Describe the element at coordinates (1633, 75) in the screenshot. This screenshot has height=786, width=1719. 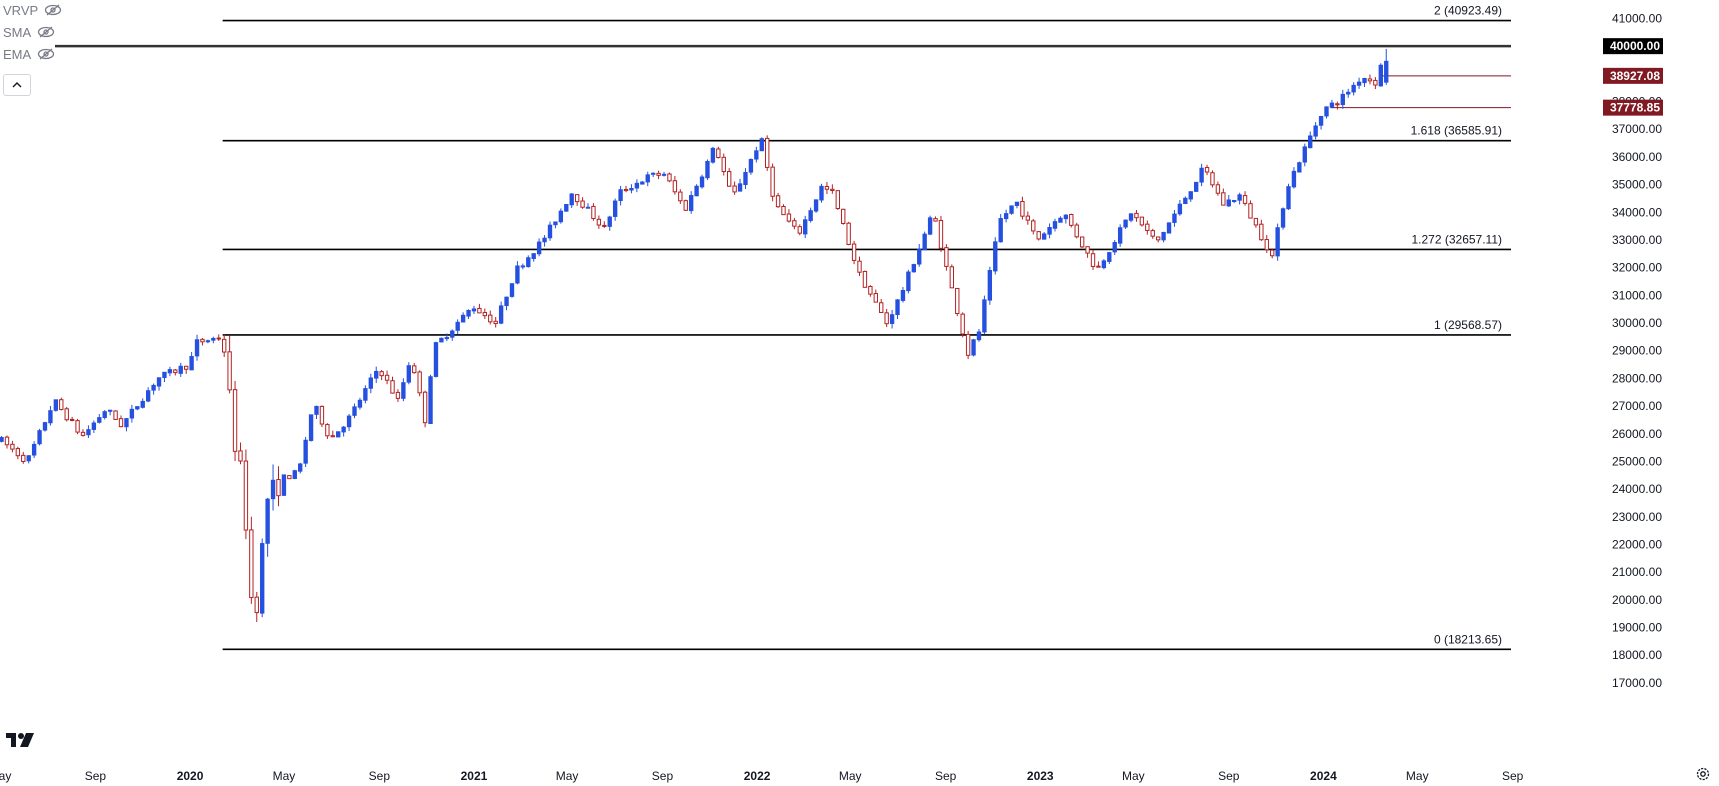
I see `price-tag: 38927.08` at that location.